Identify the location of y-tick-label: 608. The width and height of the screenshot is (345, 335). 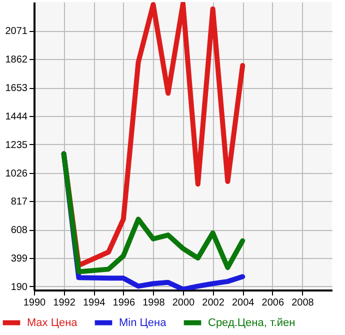
(19, 230).